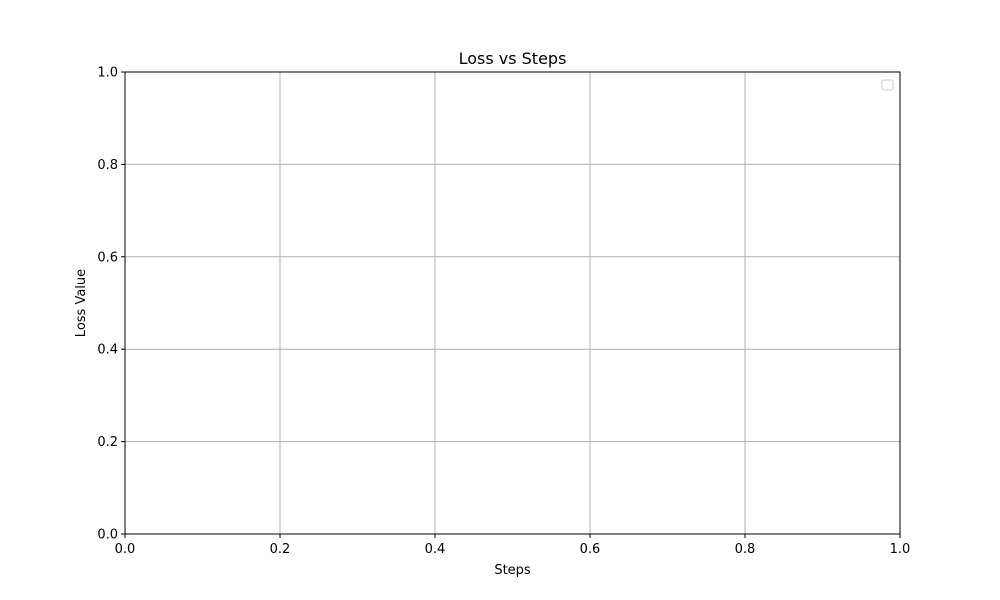 The height and width of the screenshot is (600, 1000). What do you see at coordinates (512, 570) in the screenshot?
I see `x-axis-label: Steps` at bounding box center [512, 570].